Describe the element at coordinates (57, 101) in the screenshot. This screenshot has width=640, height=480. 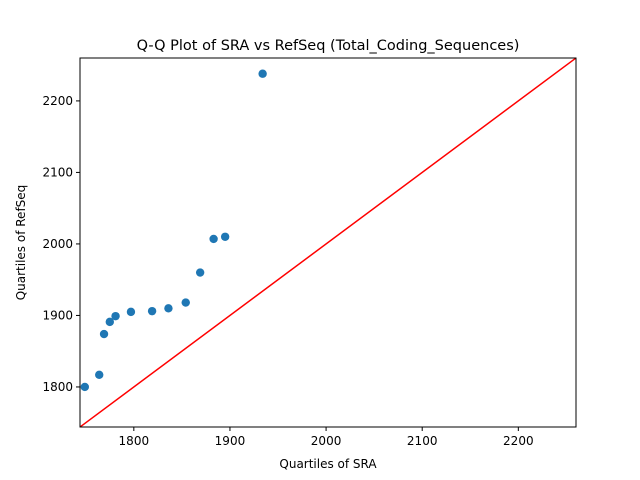
I see `y-tick-label: 2200` at that location.